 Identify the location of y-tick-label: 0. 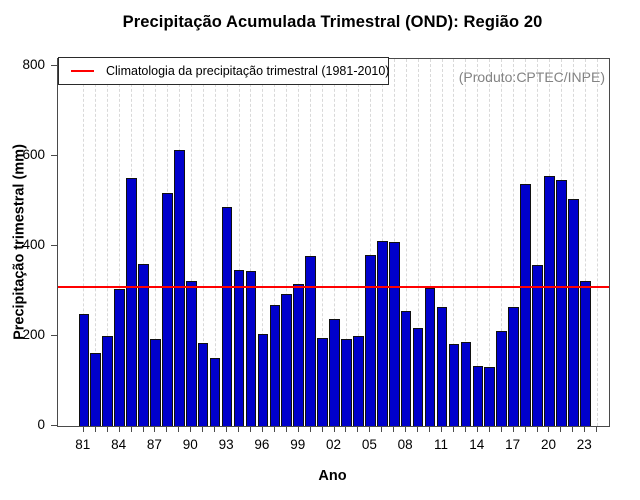
(41, 424).